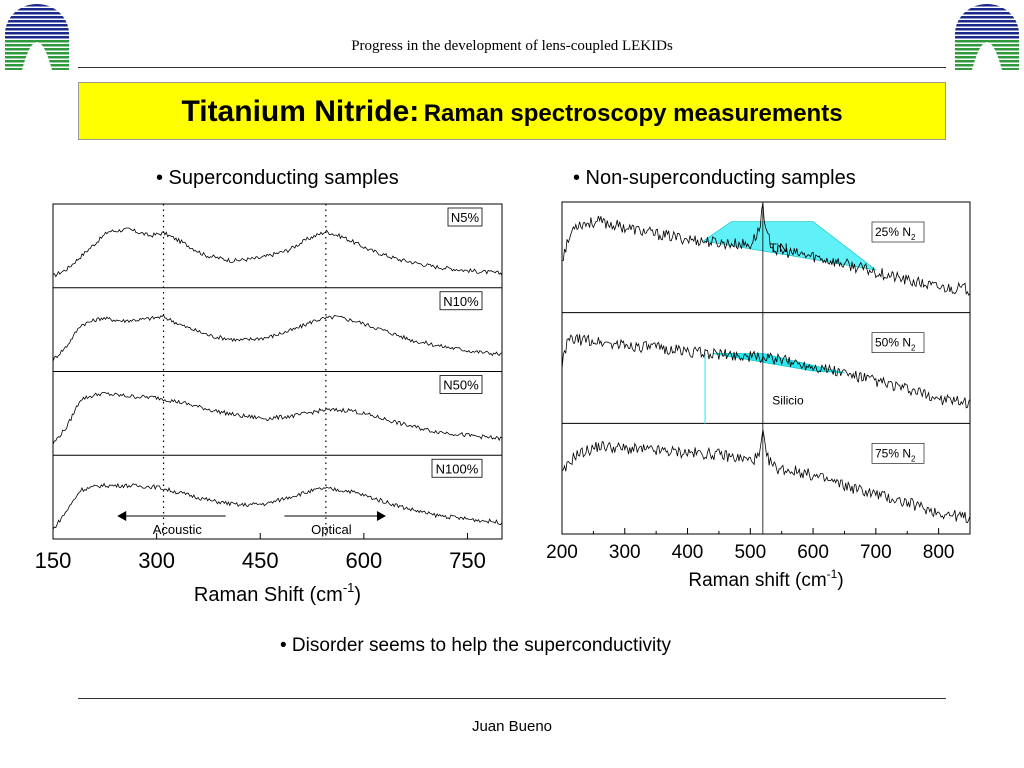 The width and height of the screenshot is (1024, 768). I want to click on x-tick-label: 200, so click(562, 552).